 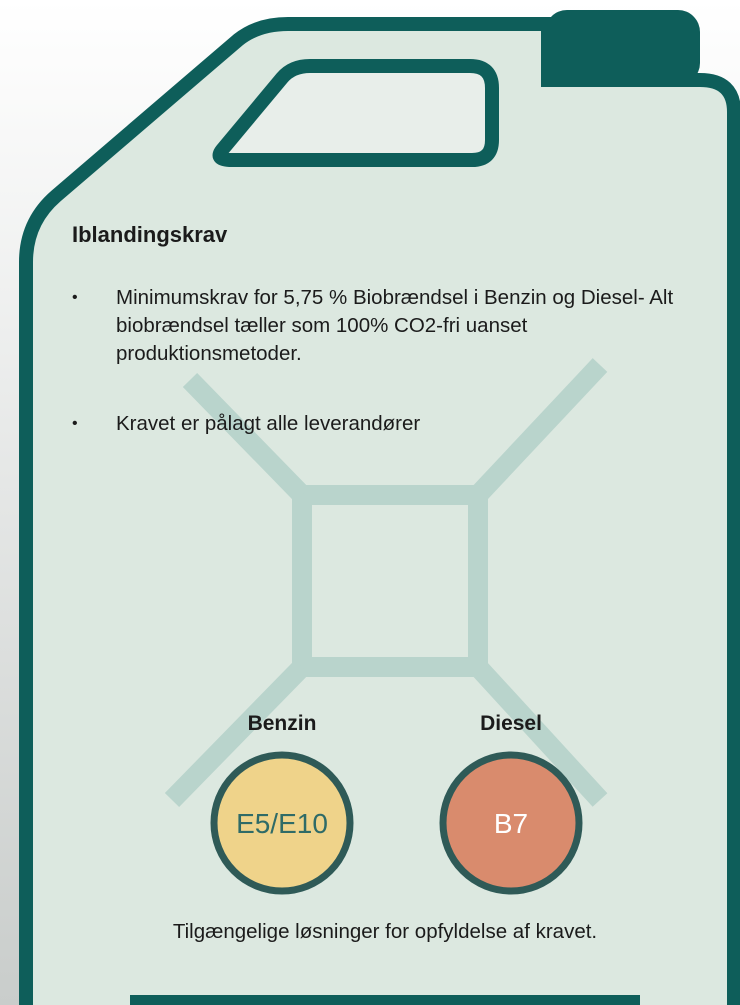 I want to click on fuel-label: B7, so click(x=511, y=823).